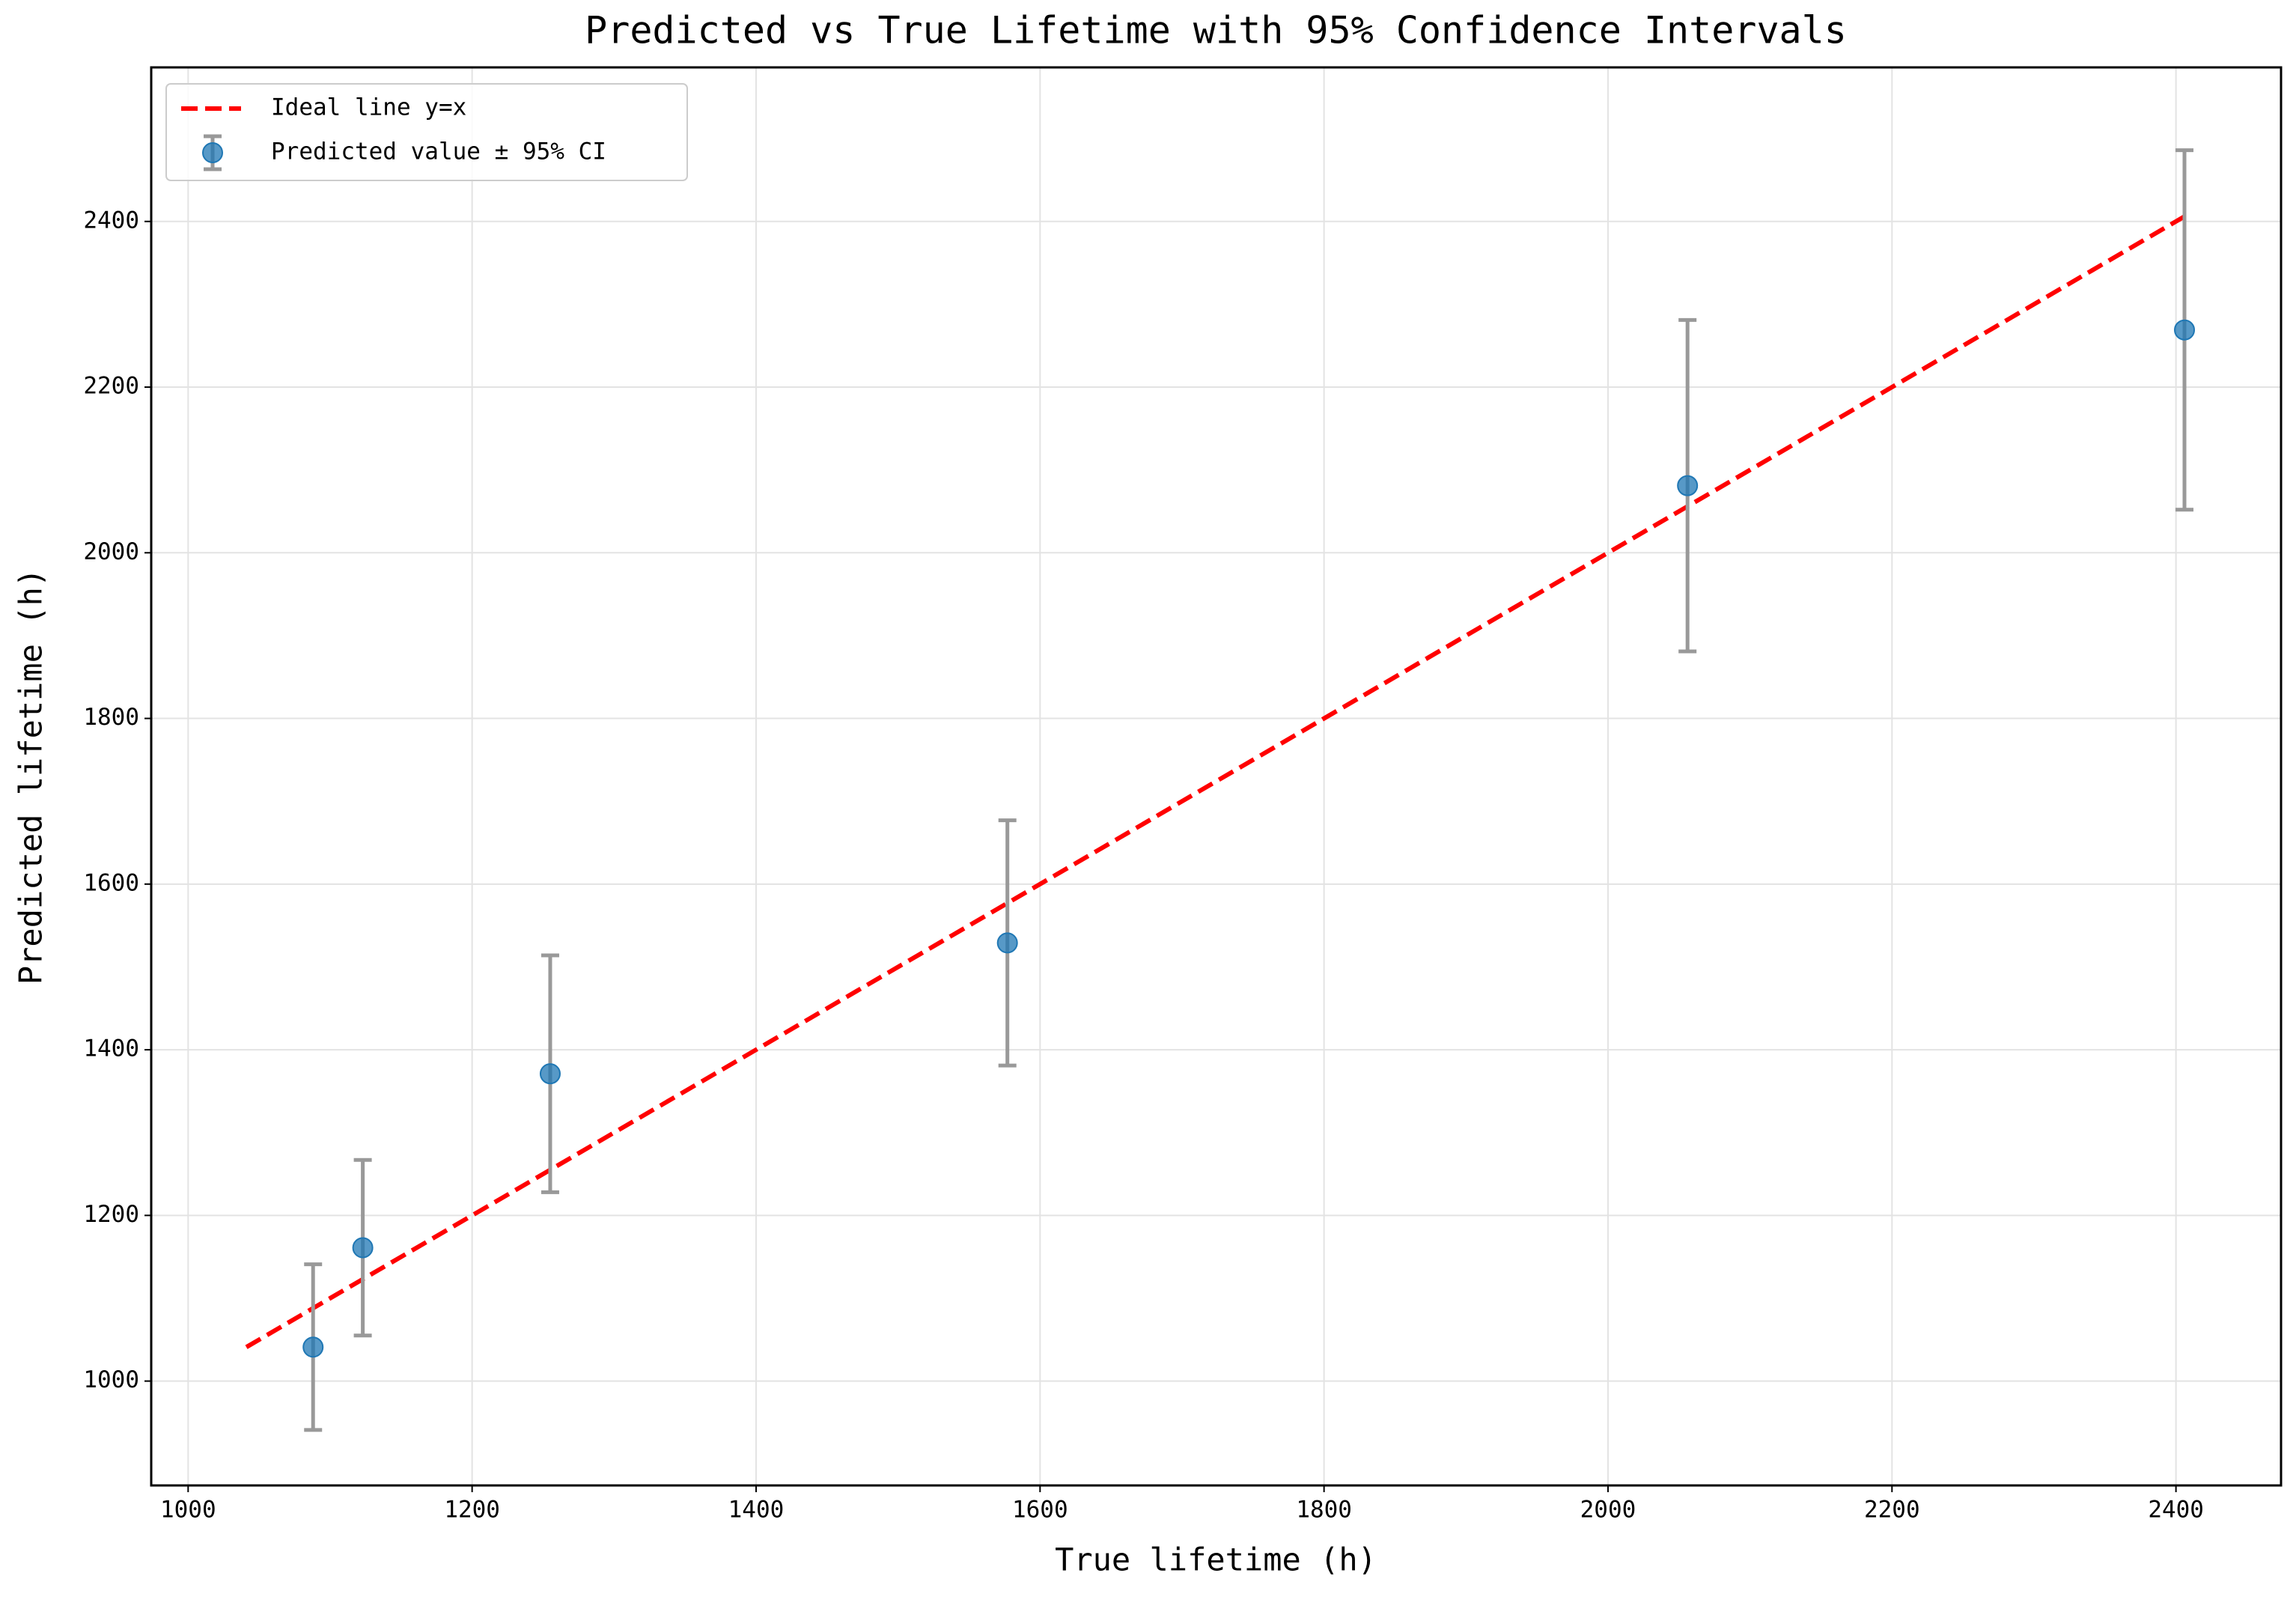 The height and width of the screenshot is (1597, 2296). I want to click on x-tick-label: 1400, so click(756, 1510).